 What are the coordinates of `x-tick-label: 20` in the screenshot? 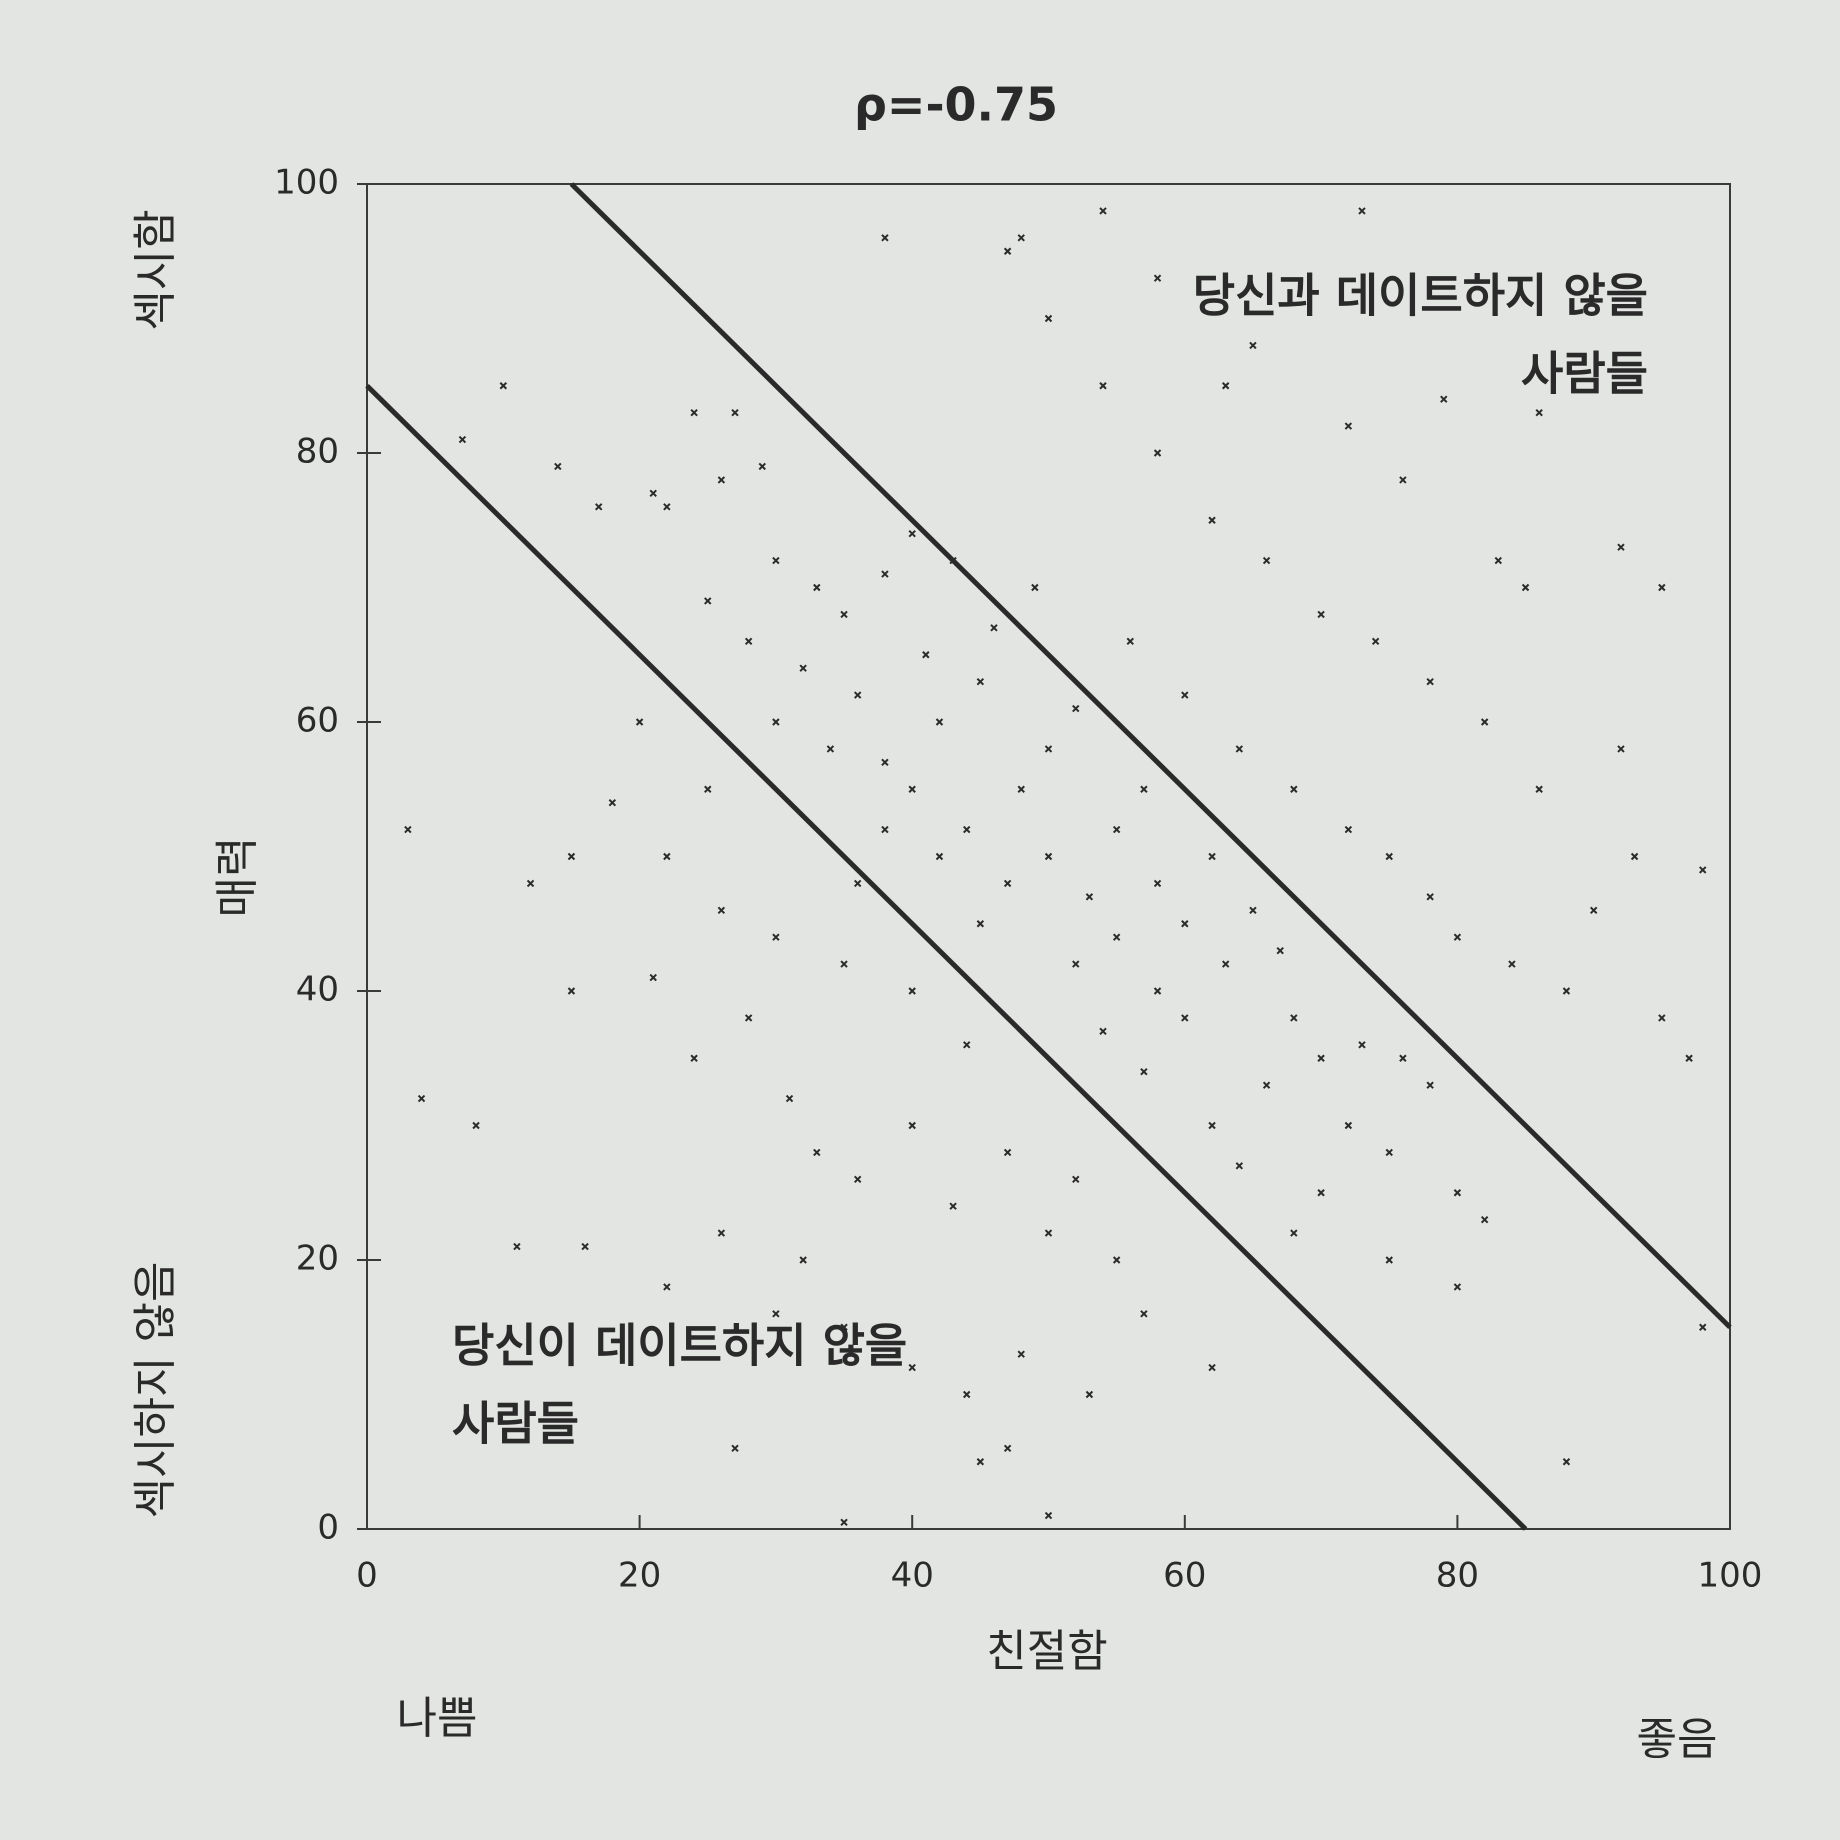 It's located at (639, 1576).